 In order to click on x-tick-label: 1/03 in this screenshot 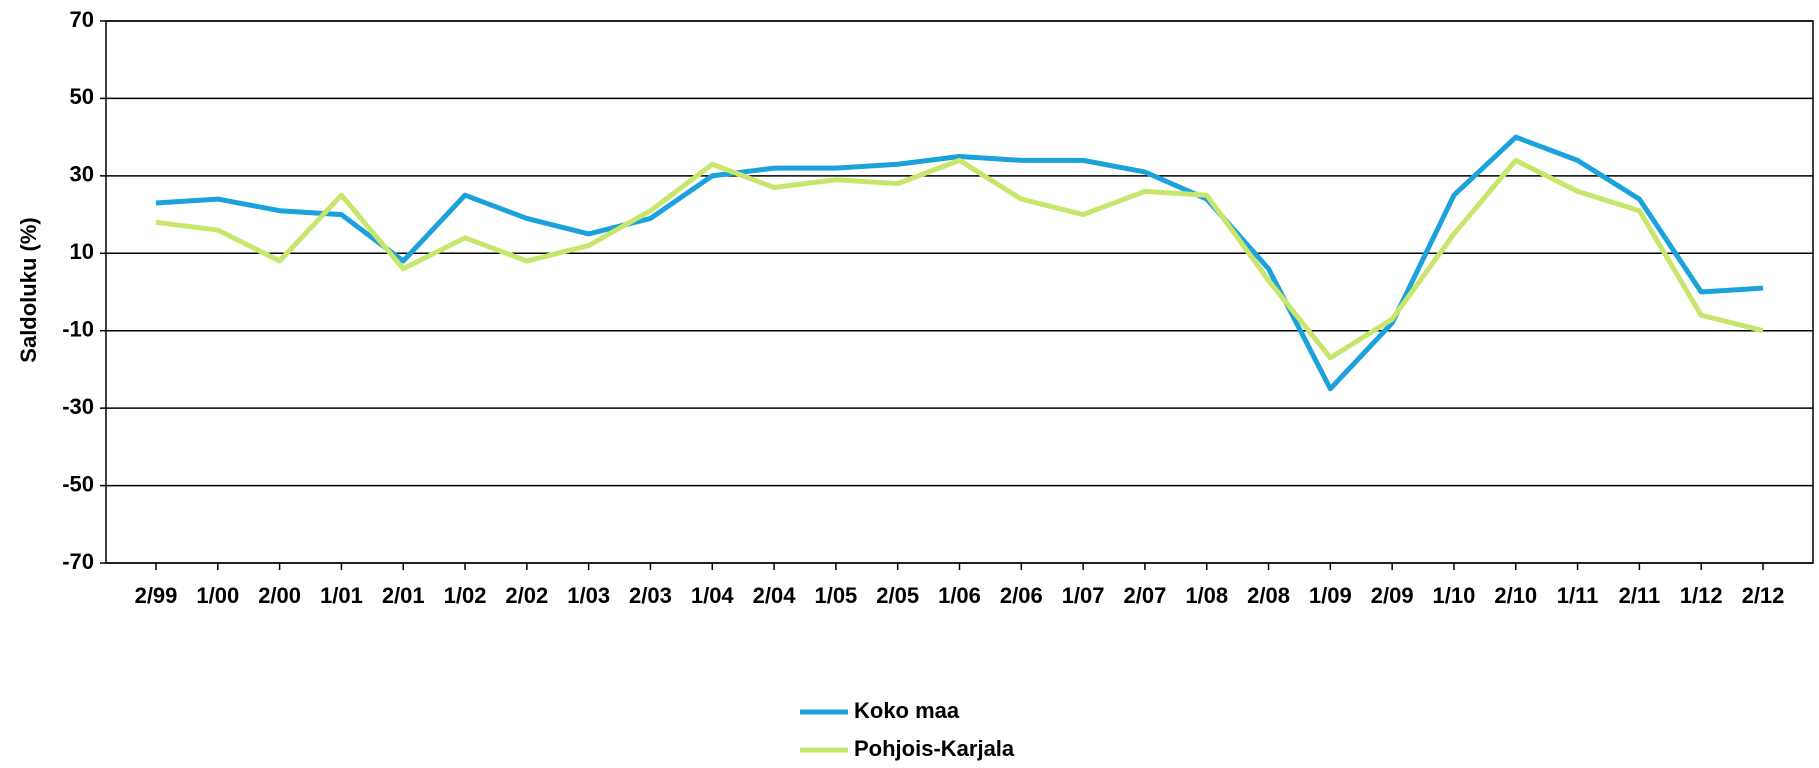, I will do `click(588, 595)`.